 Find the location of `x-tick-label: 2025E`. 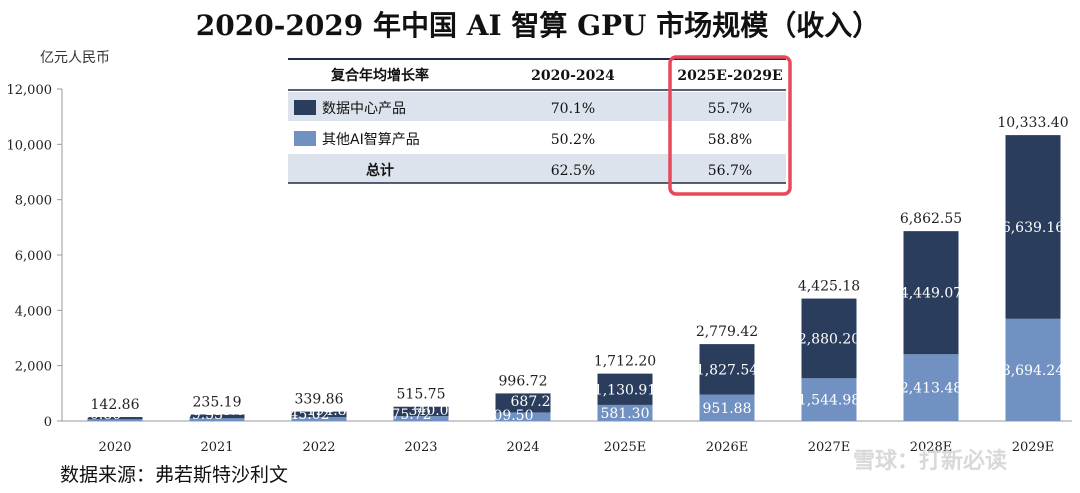

x-tick-label: 2025E is located at coordinates (625, 447).